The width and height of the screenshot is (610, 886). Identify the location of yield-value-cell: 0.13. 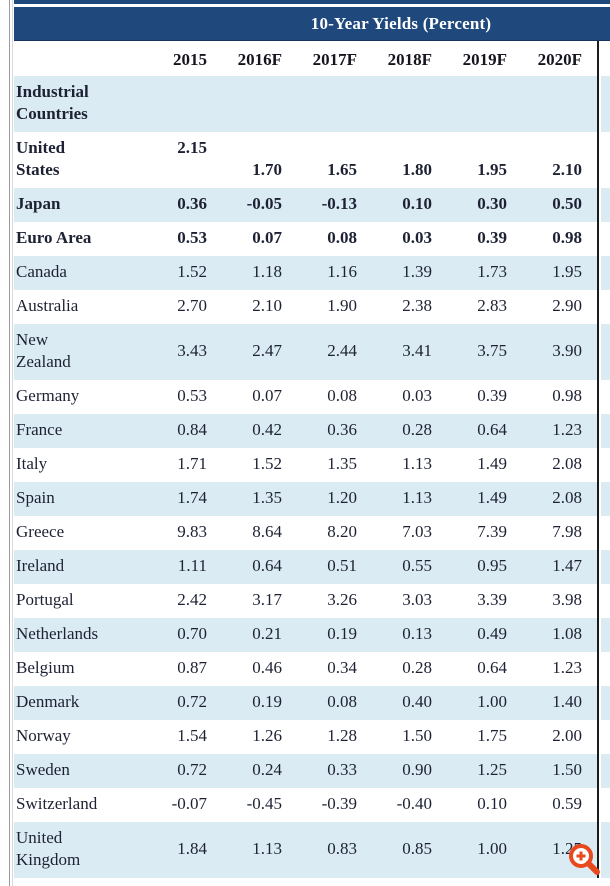
(417, 633).